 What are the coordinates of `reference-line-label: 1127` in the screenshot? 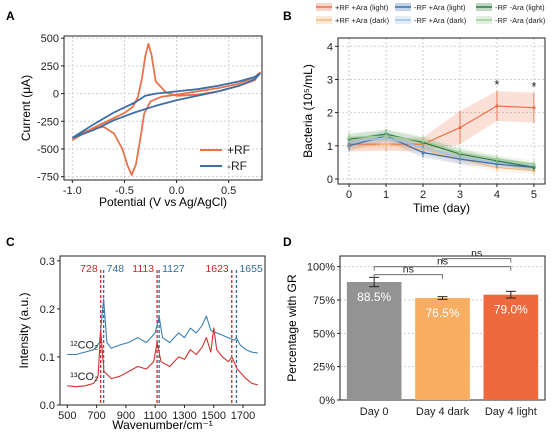 It's located at (173, 269).